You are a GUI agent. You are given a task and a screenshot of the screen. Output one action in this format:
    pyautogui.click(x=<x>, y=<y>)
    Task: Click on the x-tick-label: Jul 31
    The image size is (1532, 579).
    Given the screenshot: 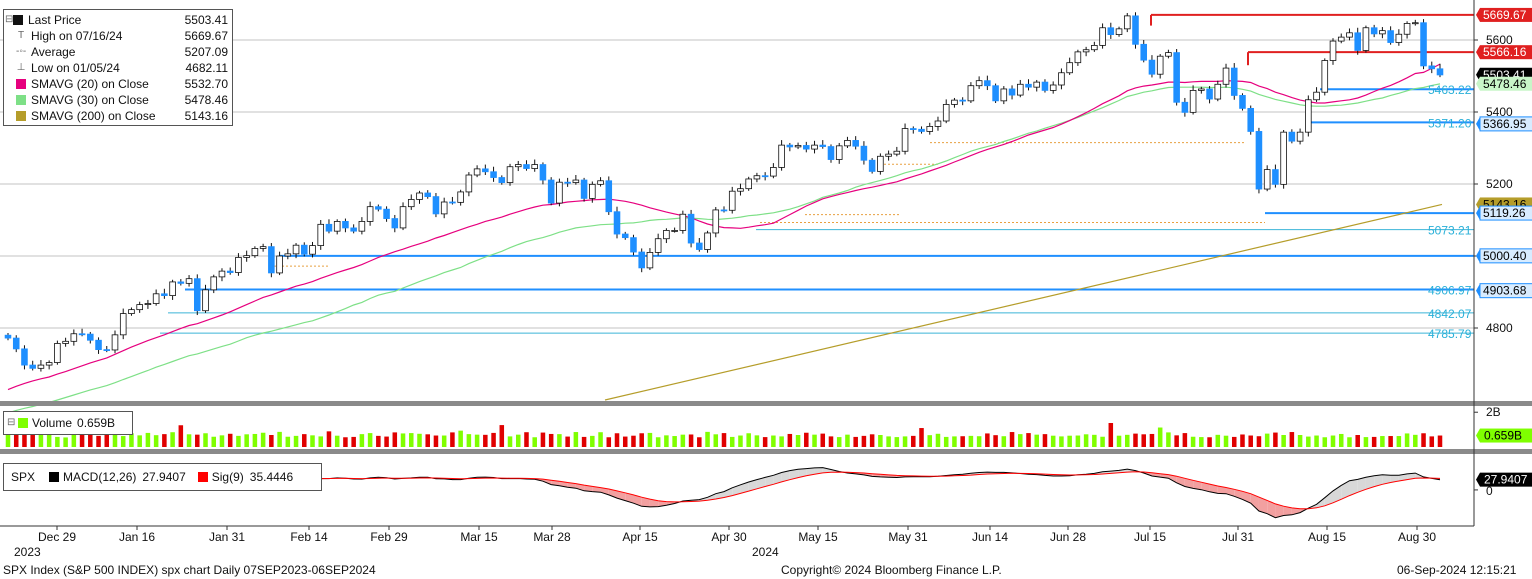 What is the action you would take?
    pyautogui.click(x=1238, y=537)
    